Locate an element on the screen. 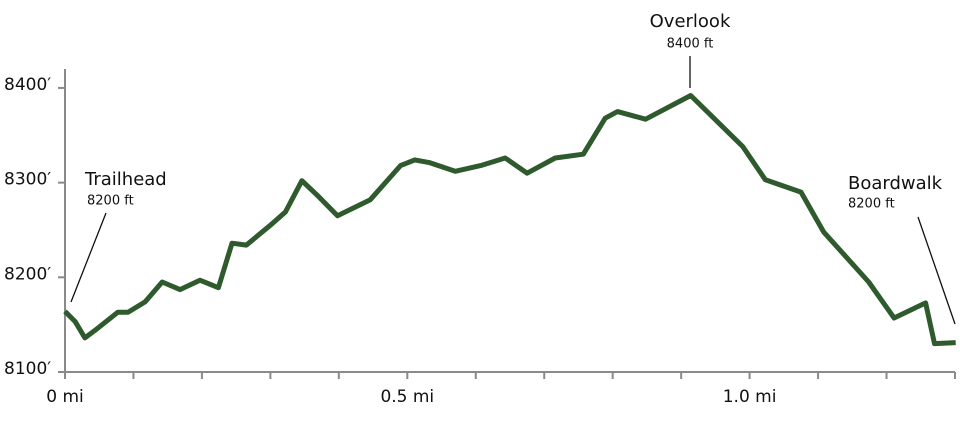  x-tick-label: 1.0 mi is located at coordinates (750, 397).